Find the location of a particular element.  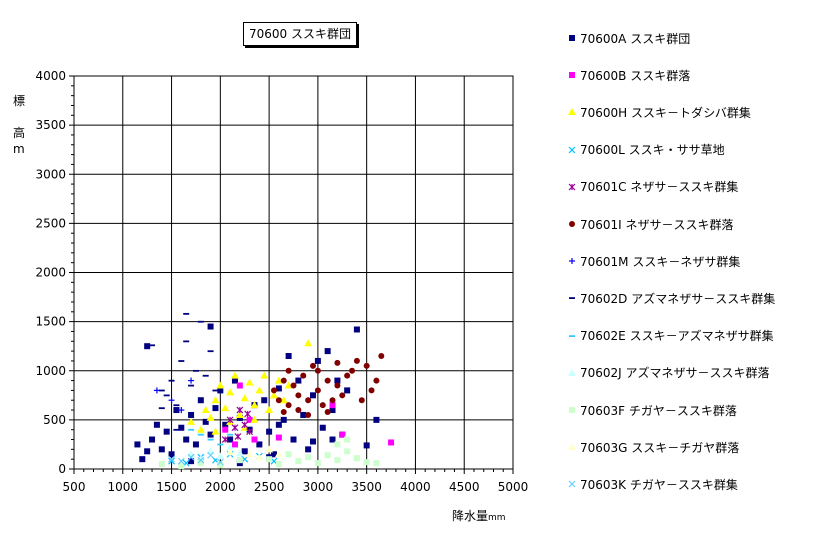

legend-item: 70601I ネザサ－ススキ群落 is located at coordinates (650, 224).